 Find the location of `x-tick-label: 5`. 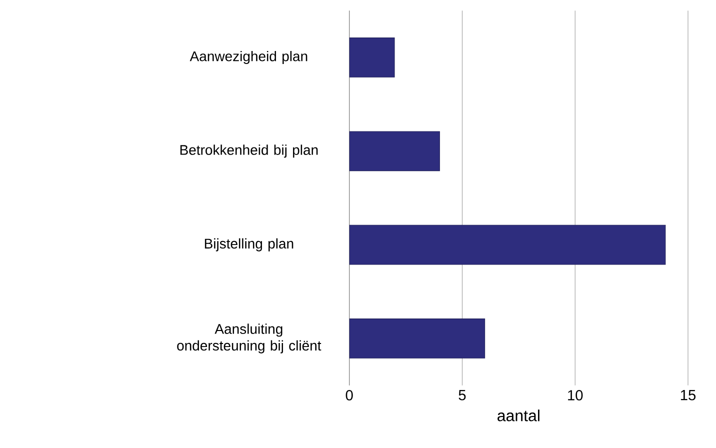

x-tick-label: 5 is located at coordinates (462, 395).